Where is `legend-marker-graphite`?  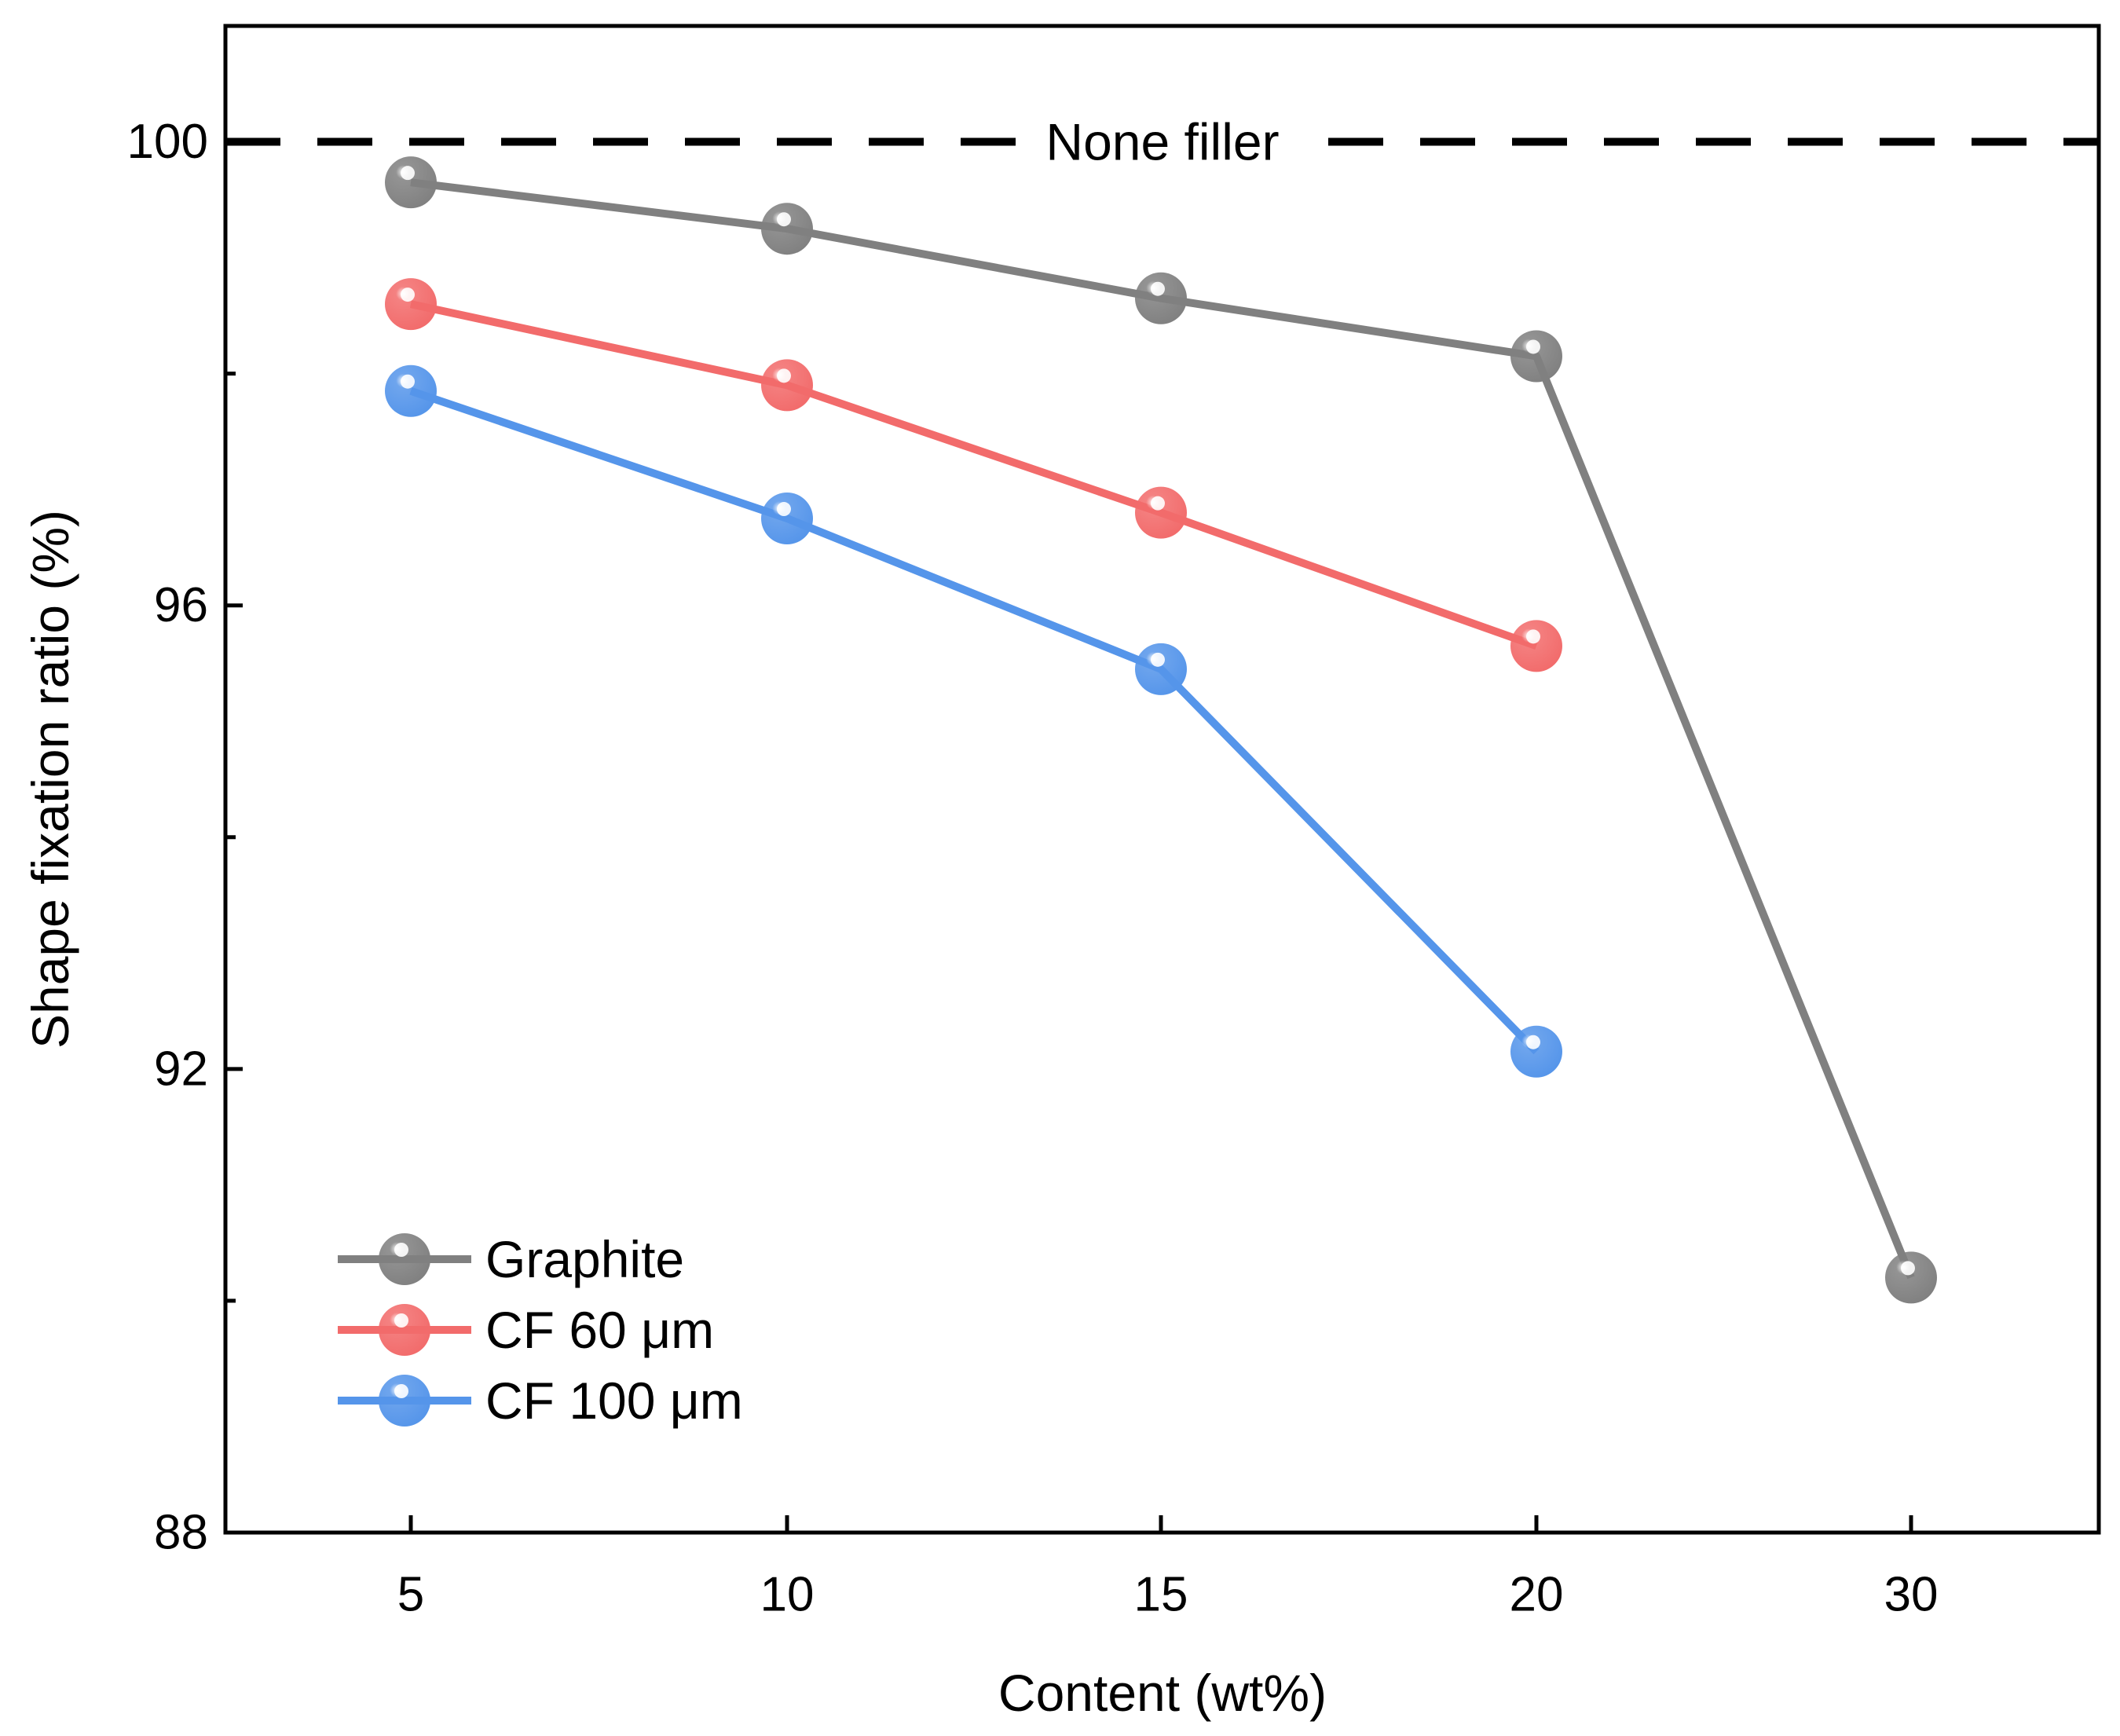
legend-marker-graphite is located at coordinates (405, 1259).